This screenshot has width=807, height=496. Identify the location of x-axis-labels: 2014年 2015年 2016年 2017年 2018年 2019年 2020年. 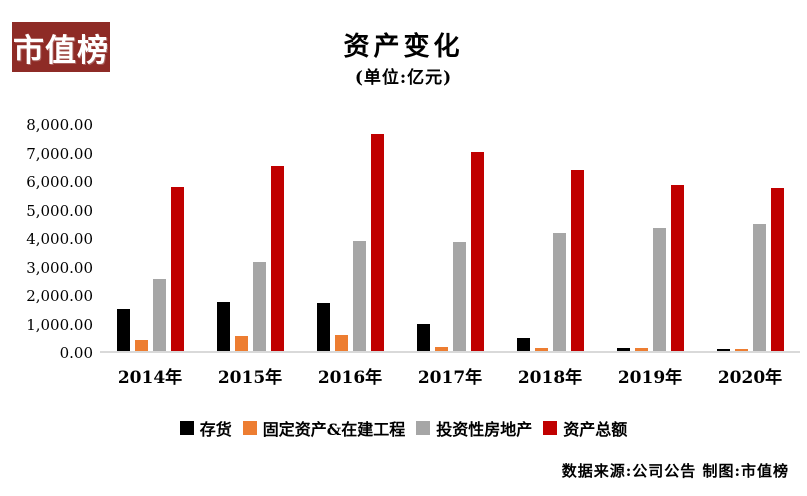
(450, 375).